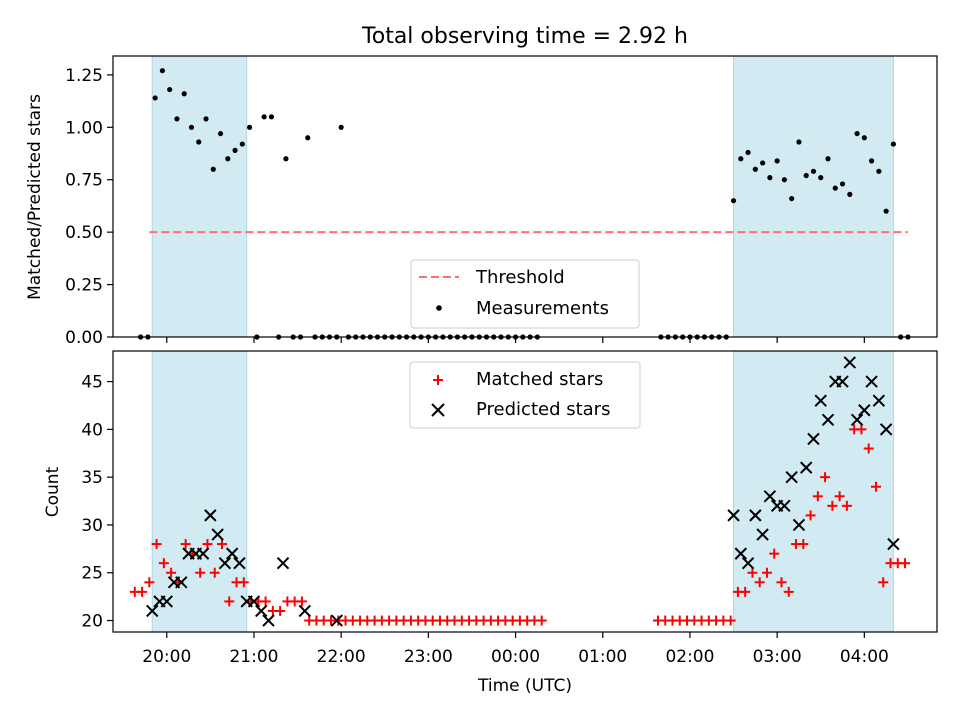 This screenshot has height=720, width=960. I want to click on matched-legend-marker, so click(438, 380).